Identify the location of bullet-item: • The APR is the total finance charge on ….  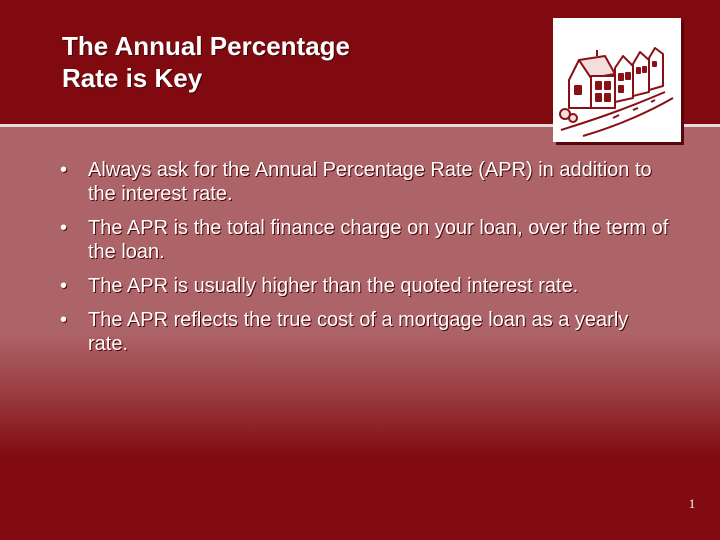
(365, 240).